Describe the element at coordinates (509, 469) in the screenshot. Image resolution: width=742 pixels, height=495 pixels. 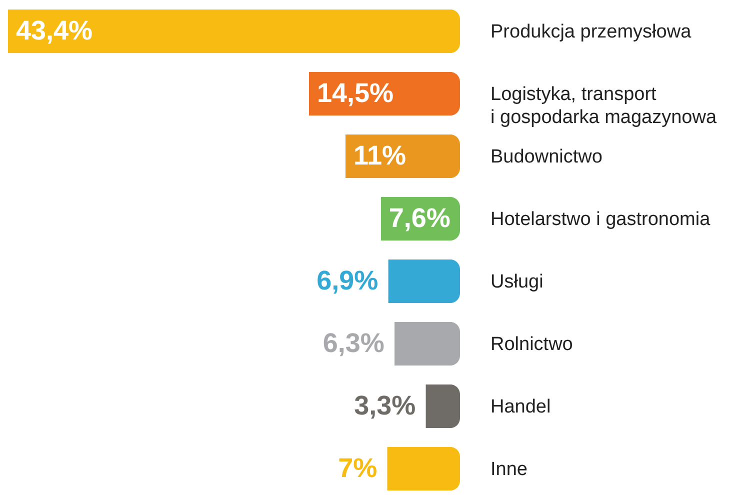
I see `y-tick-label: Inne` at that location.